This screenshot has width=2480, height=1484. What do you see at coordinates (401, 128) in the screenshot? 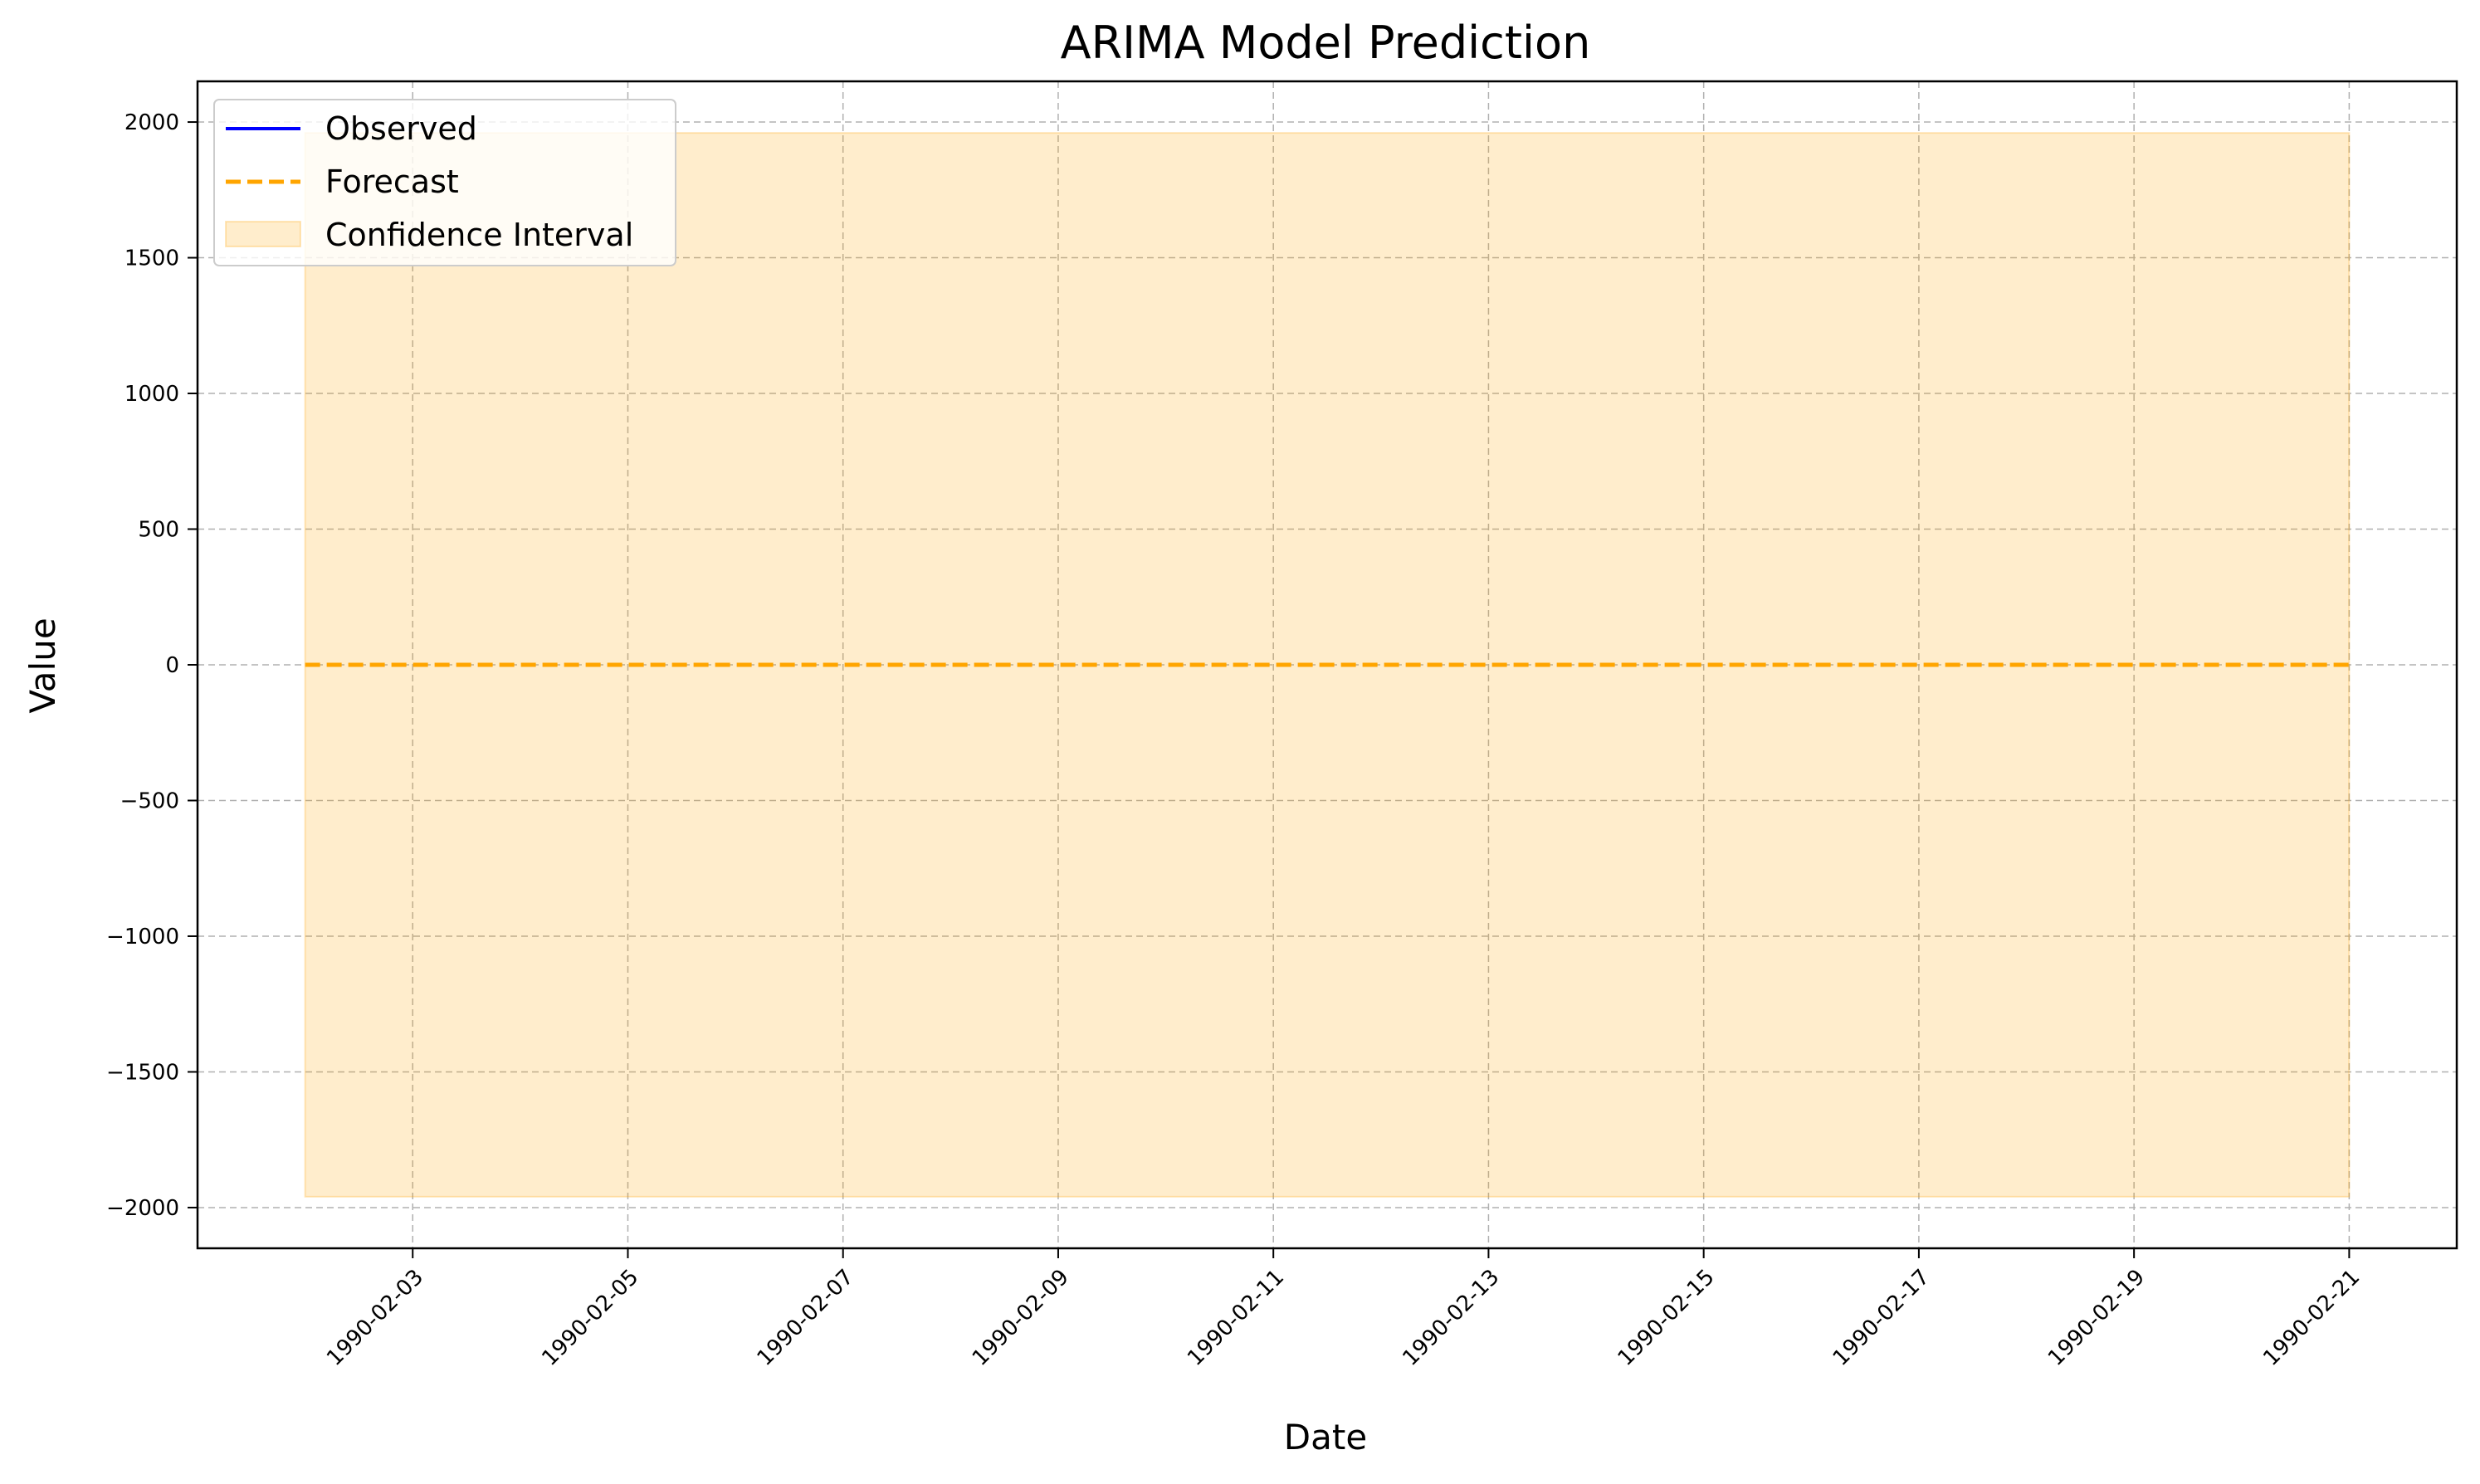
I see `legend-observed-label: Observed` at bounding box center [401, 128].